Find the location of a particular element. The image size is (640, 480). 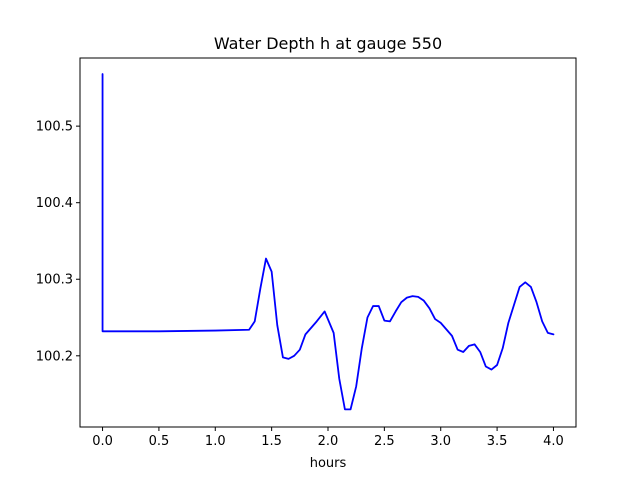

chart-title: Water Depth h at gauge 550 is located at coordinates (328, 43).